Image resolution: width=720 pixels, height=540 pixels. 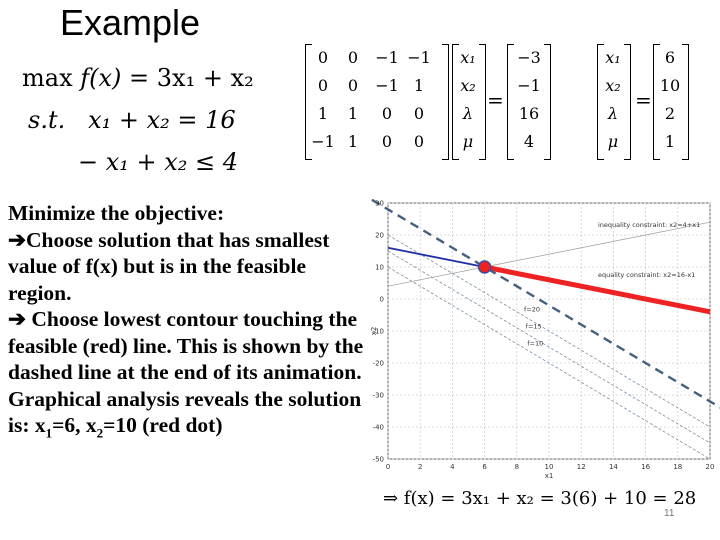 What do you see at coordinates (540, 498) in the screenshot?
I see `solution-conclusion: ⇒ f(x) = 3x₁ + x₂ = 3(6) + 10 = 28` at bounding box center [540, 498].